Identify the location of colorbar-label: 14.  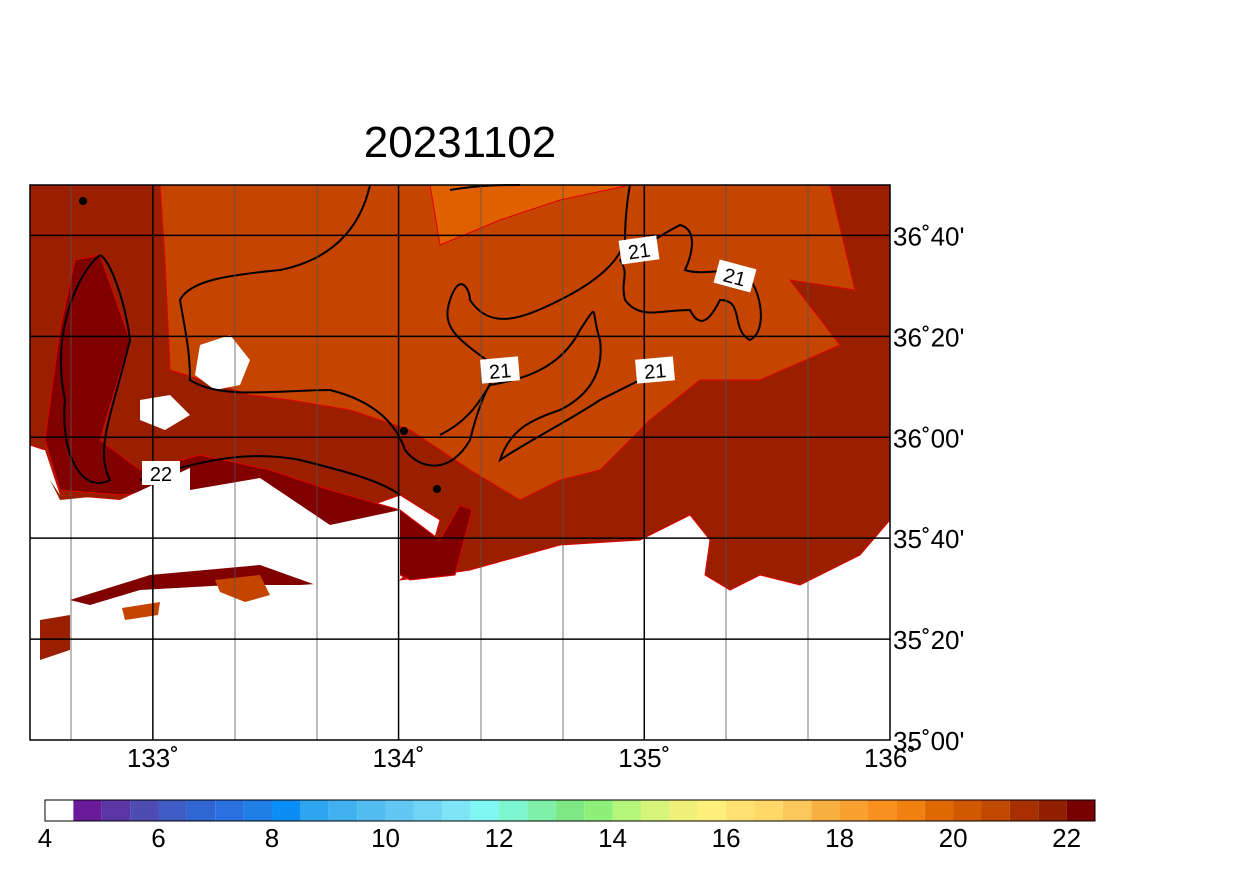
(612, 838).